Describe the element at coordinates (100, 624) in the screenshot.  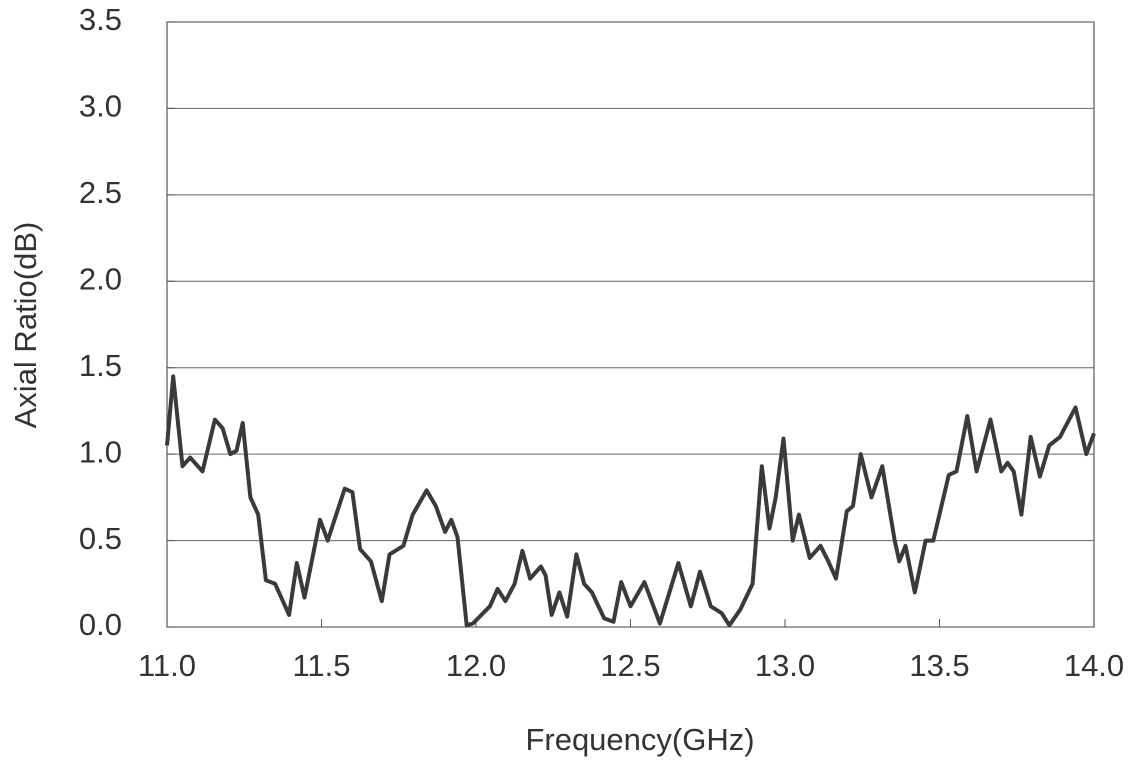
I see `y-tick-label: 0.0` at that location.